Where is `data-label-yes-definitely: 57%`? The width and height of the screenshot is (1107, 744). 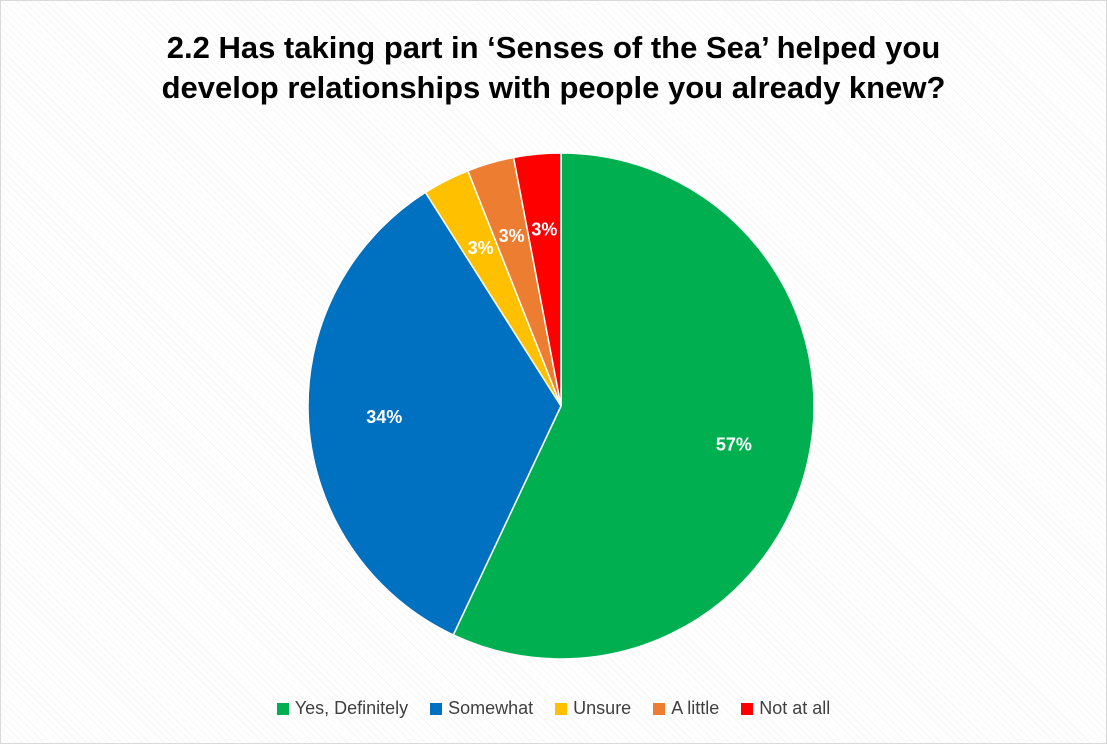 data-label-yes-definitely: 57% is located at coordinates (734, 445).